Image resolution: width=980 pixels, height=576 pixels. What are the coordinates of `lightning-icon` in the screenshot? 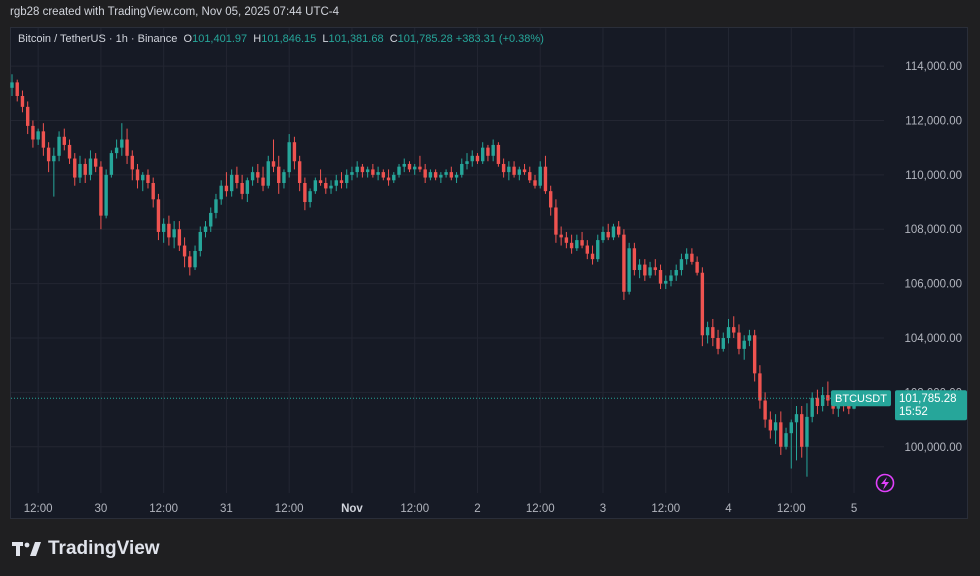 It's located at (885, 483).